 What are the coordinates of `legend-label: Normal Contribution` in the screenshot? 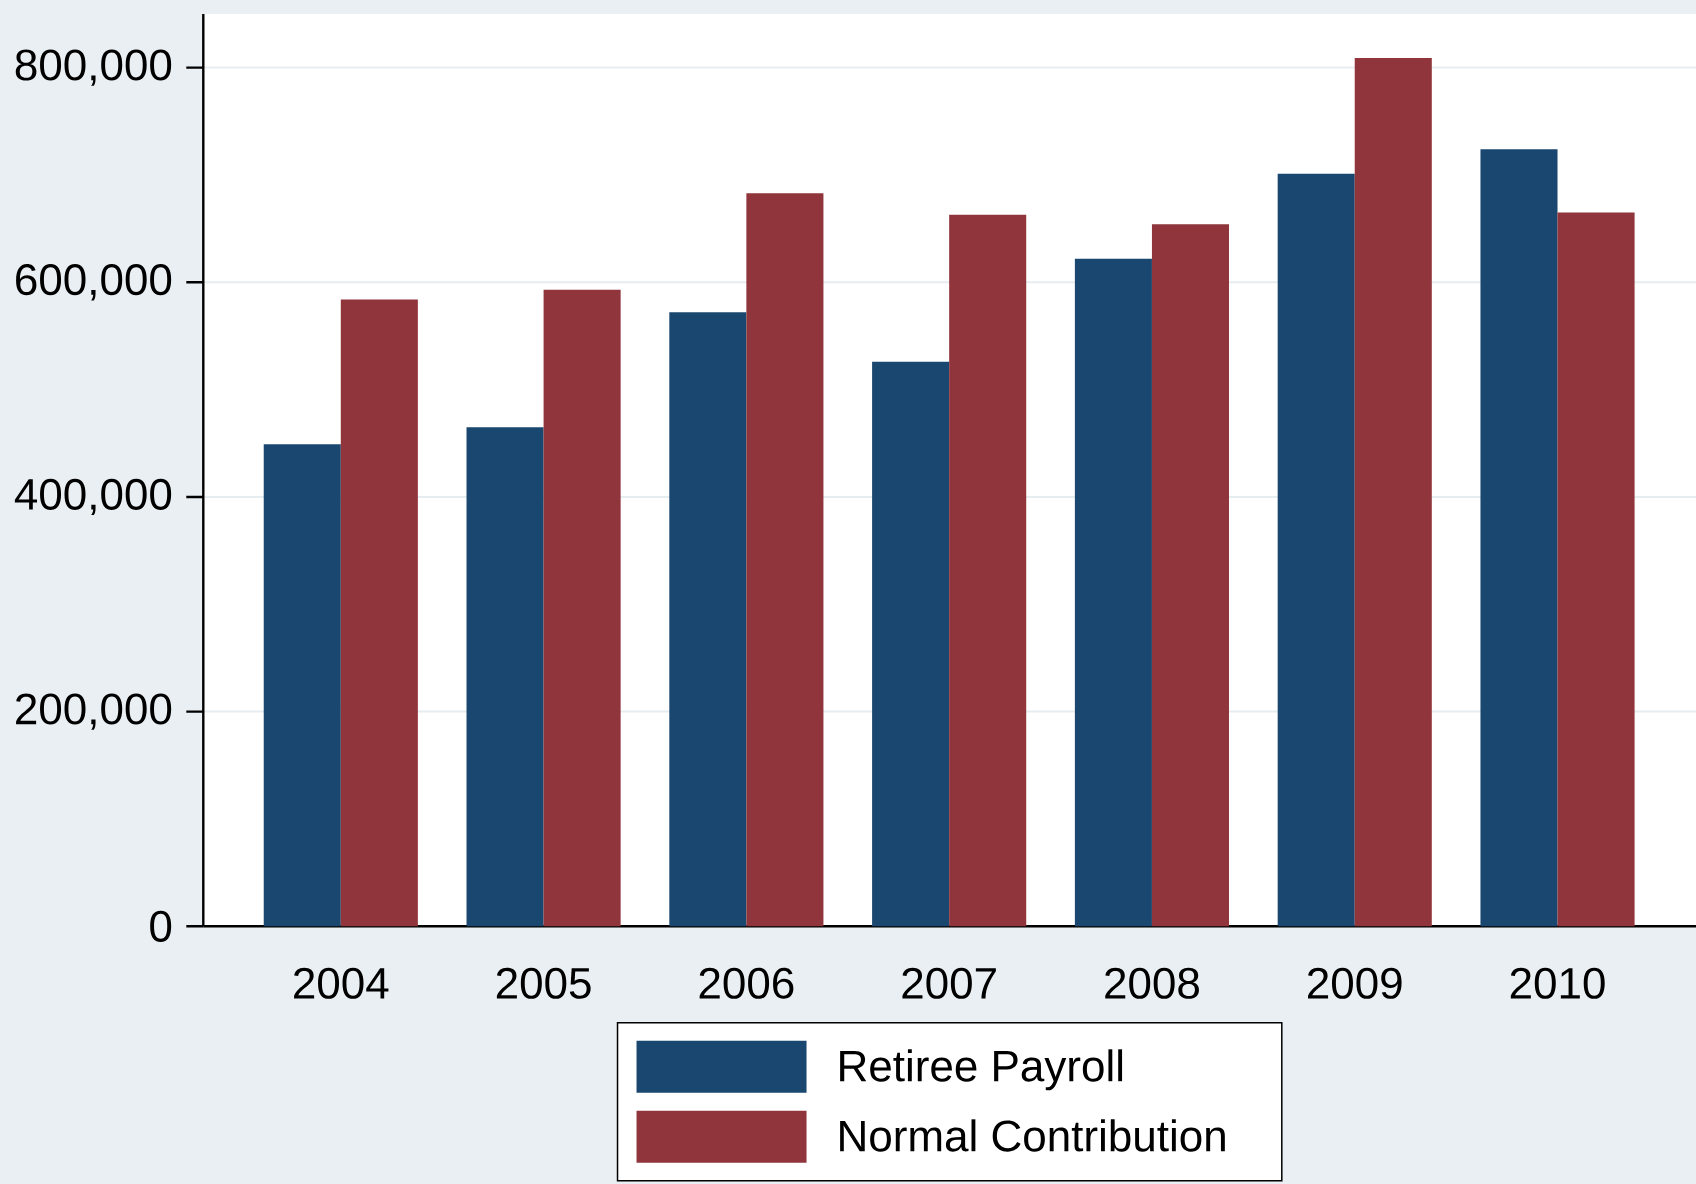 It's located at (1032, 1135).